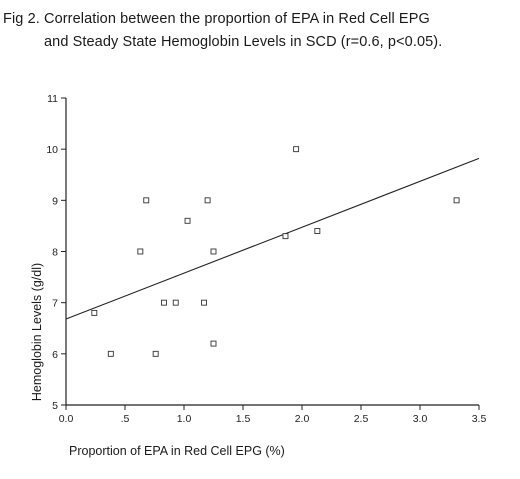 Image resolution: width=520 pixels, height=479 pixels. What do you see at coordinates (184, 419) in the screenshot?
I see `x-tick-label: 1.0` at bounding box center [184, 419].